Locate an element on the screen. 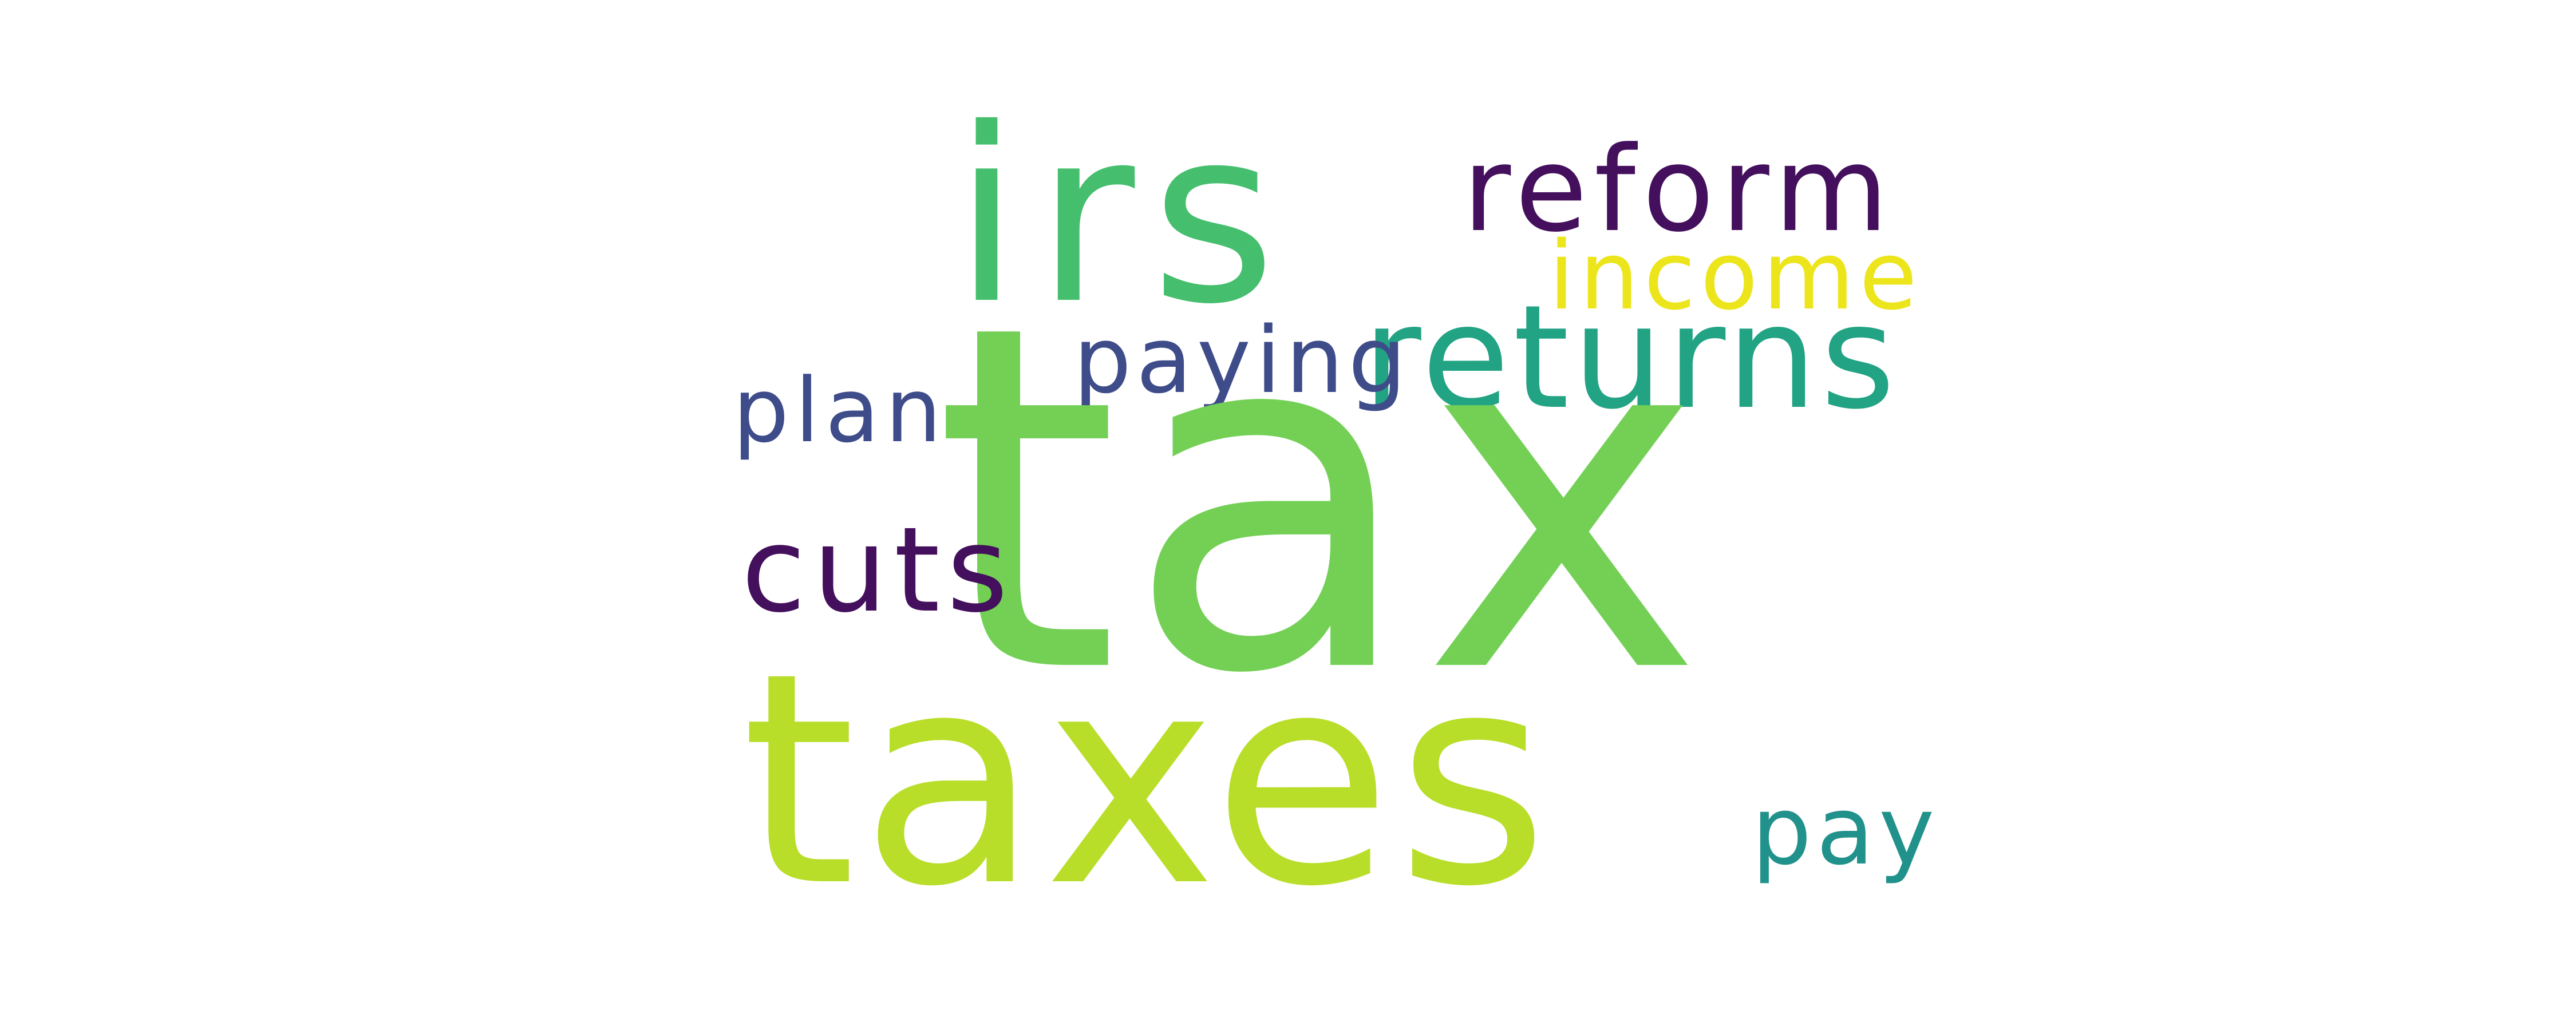  word-plan: plan is located at coordinates (840, 410).